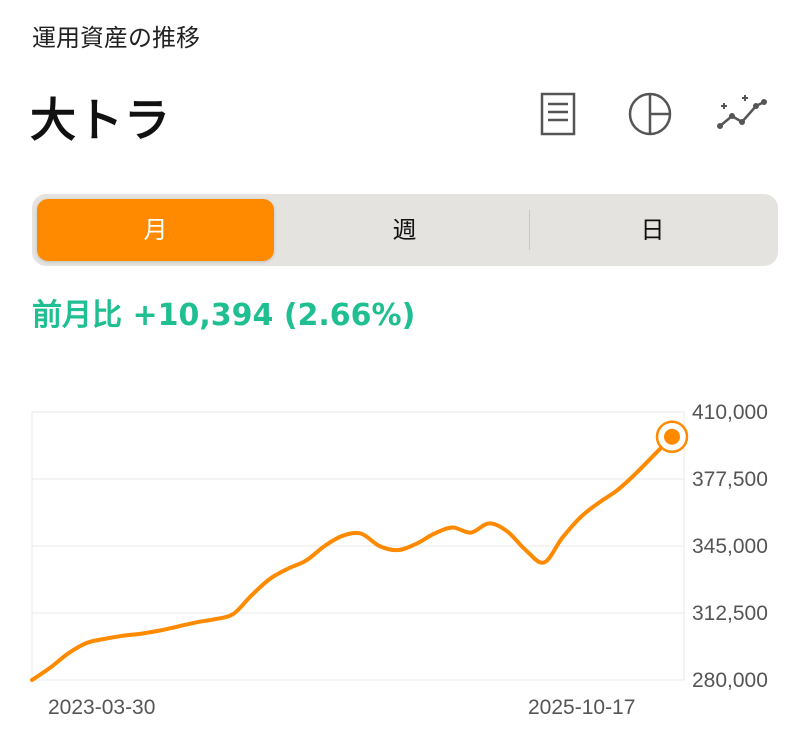 This screenshot has width=800, height=742. What do you see at coordinates (558, 114) in the screenshot?
I see `document-icon` at bounding box center [558, 114].